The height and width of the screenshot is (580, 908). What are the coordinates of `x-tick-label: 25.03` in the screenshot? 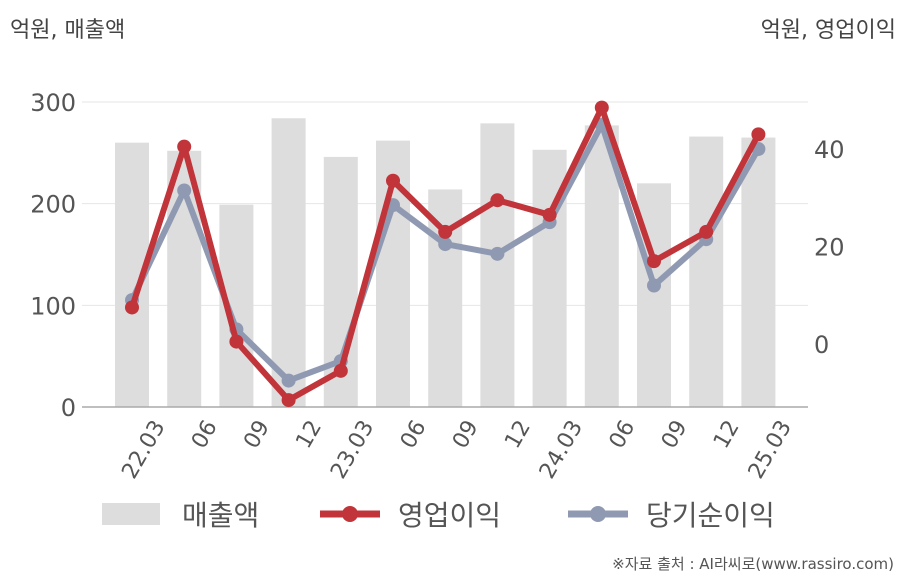 It's located at (770, 449).